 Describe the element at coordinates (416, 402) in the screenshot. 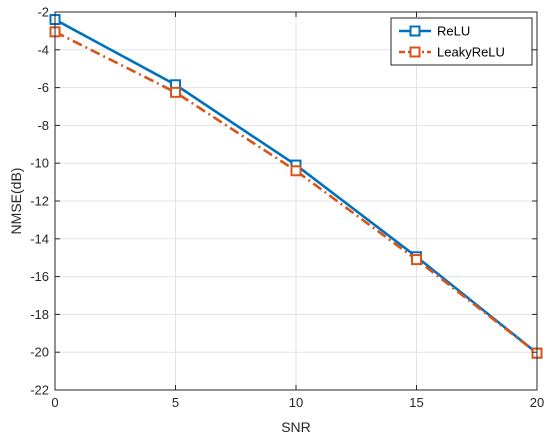

I see `x-tick-label: 15` at that location.